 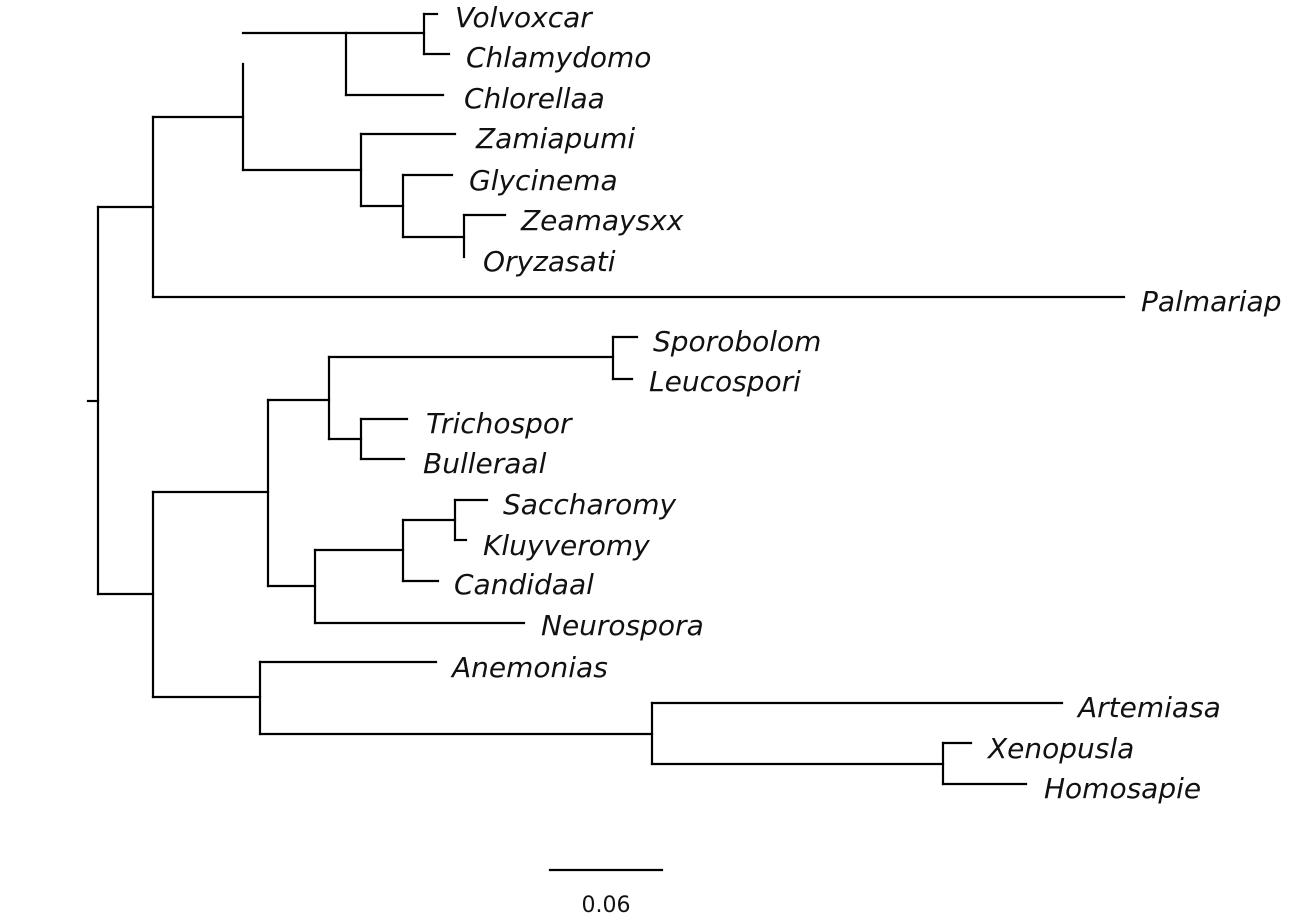 What do you see at coordinates (1148, 707) in the screenshot?
I see `taxon-label-artemiasa: Artemiasa` at bounding box center [1148, 707].